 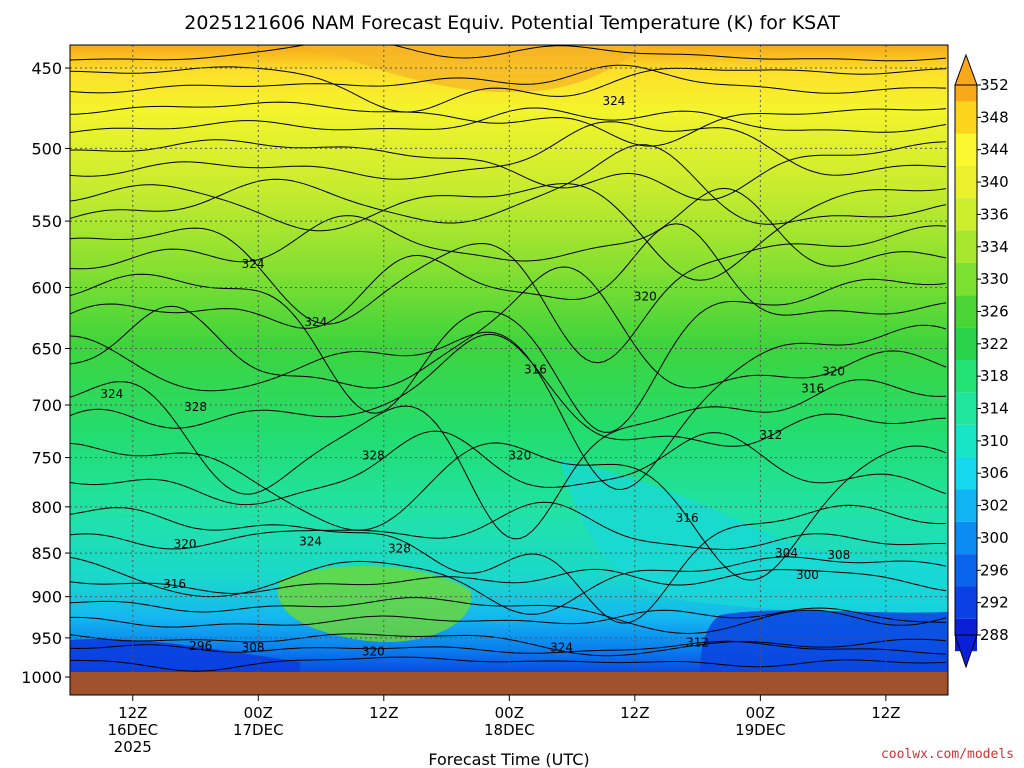 What do you see at coordinates (994, 214) in the screenshot?
I see `colorbar-label: 336` at bounding box center [994, 214].